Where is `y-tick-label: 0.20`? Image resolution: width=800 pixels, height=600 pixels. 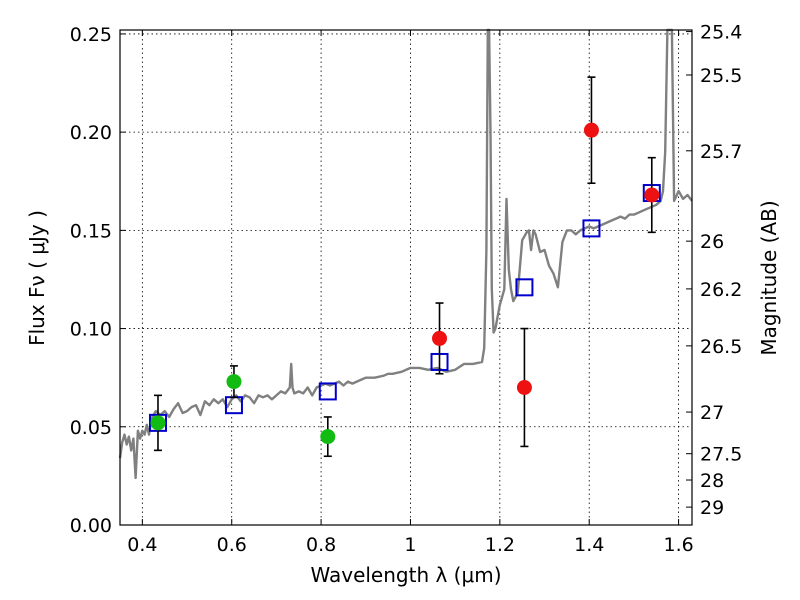 y-tick-label: 0.20 is located at coordinates (91, 133).